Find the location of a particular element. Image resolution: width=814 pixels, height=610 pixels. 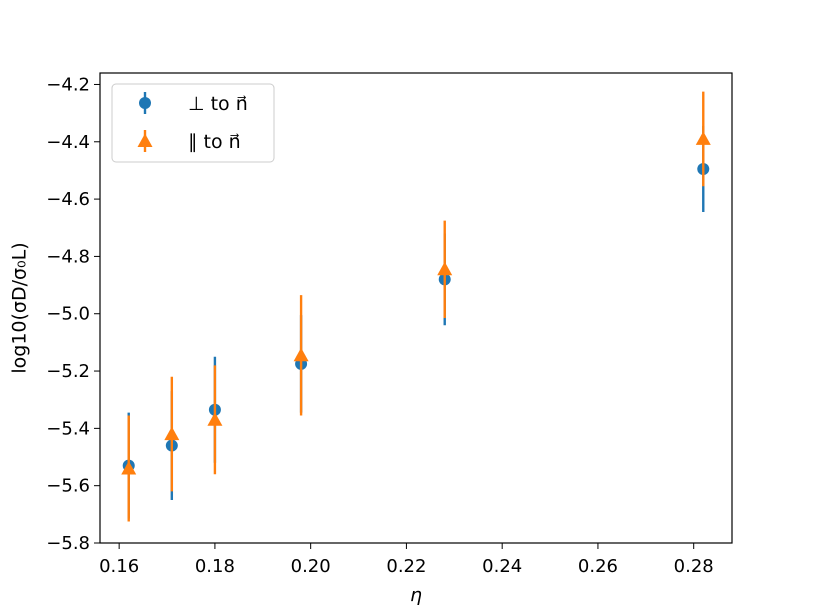

y-tick-label: −4.8 is located at coordinates (68, 256).